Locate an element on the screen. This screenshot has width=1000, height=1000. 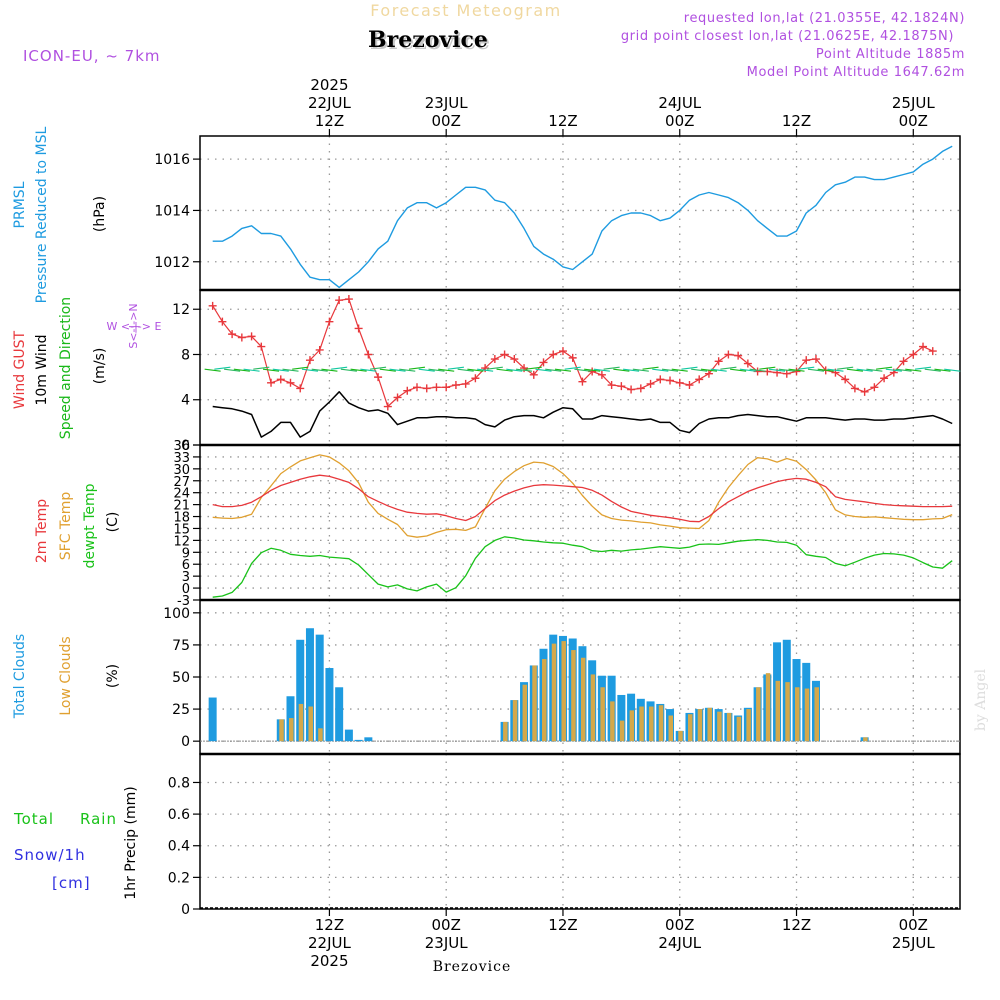
panel-5: 0 0.2 0.4 0.6 0.8 is located at coordinates (564, 835).